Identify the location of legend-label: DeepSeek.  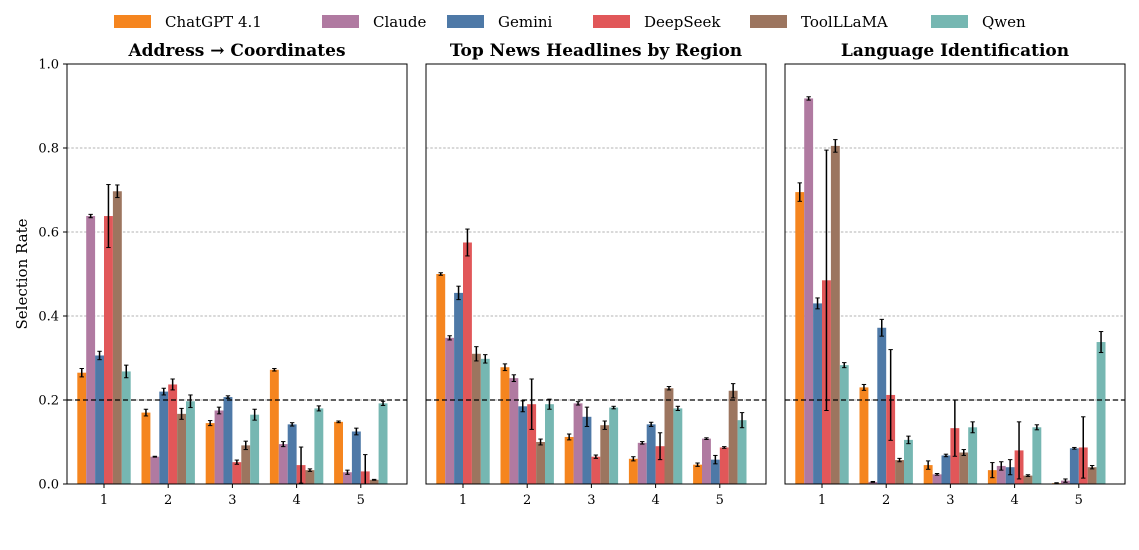
(682, 22).